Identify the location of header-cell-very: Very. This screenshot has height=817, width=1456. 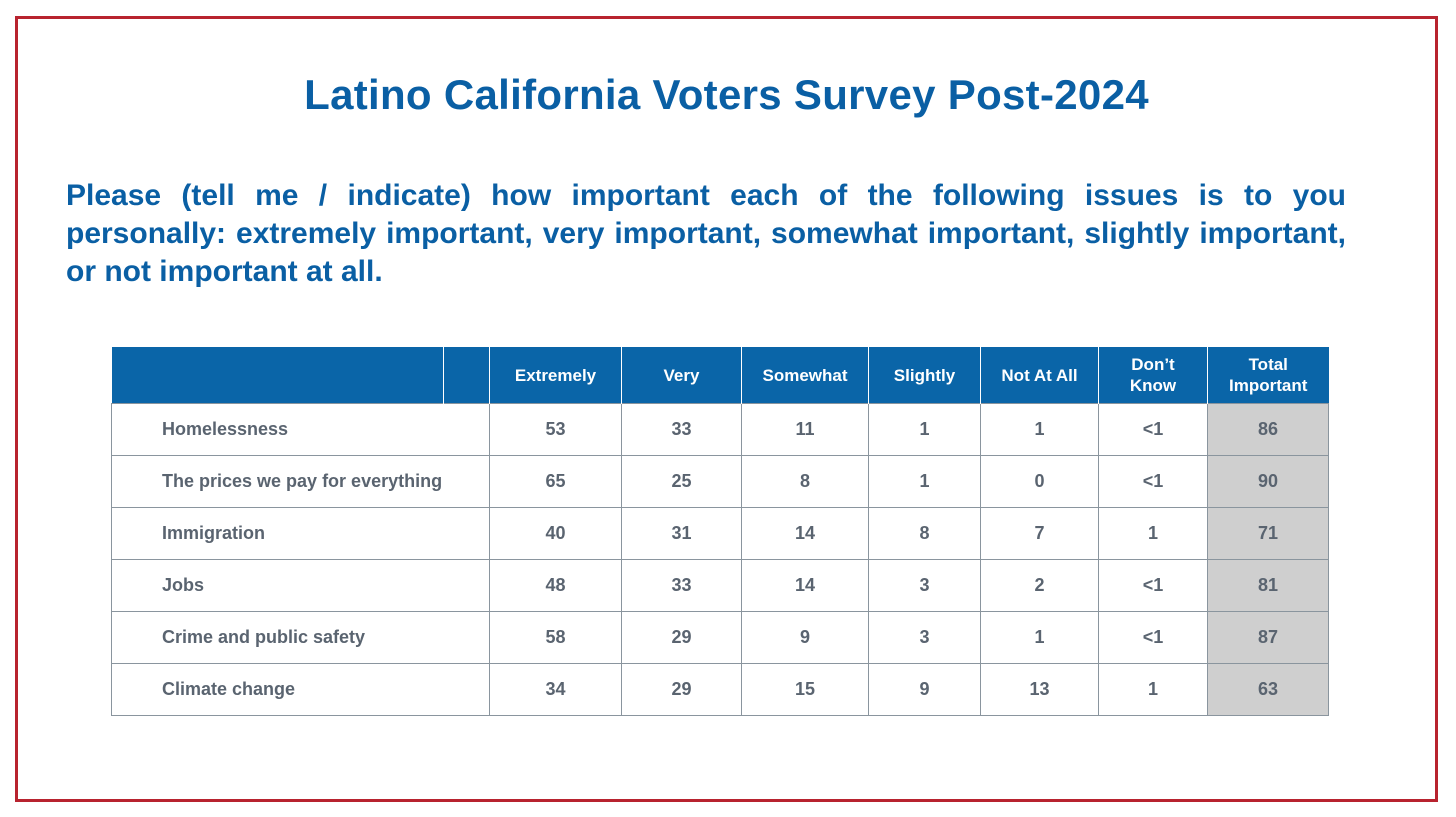
(681, 375).